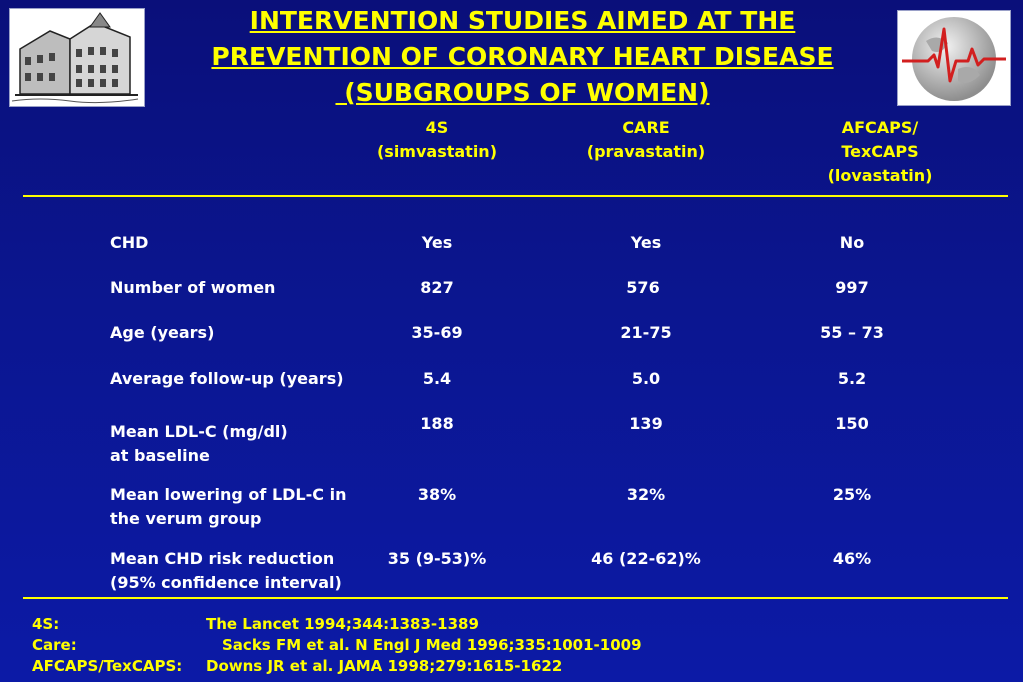 This screenshot has height=682, width=1023. I want to click on column-header-line: 4S, so click(437, 127).